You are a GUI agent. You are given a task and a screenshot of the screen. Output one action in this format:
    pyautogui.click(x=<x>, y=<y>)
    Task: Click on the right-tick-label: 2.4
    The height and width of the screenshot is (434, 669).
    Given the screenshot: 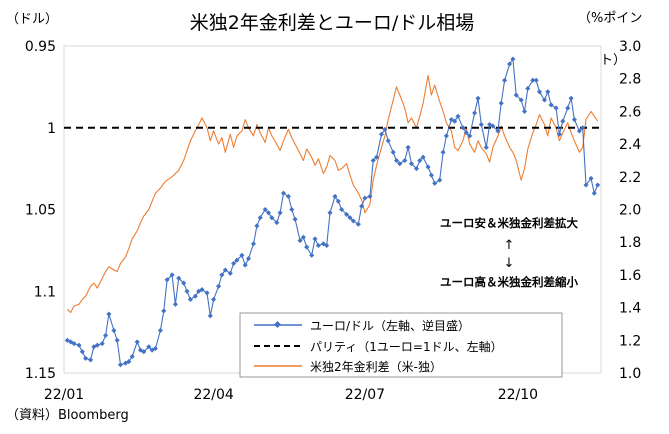 What is the action you would take?
    pyautogui.click(x=630, y=145)
    